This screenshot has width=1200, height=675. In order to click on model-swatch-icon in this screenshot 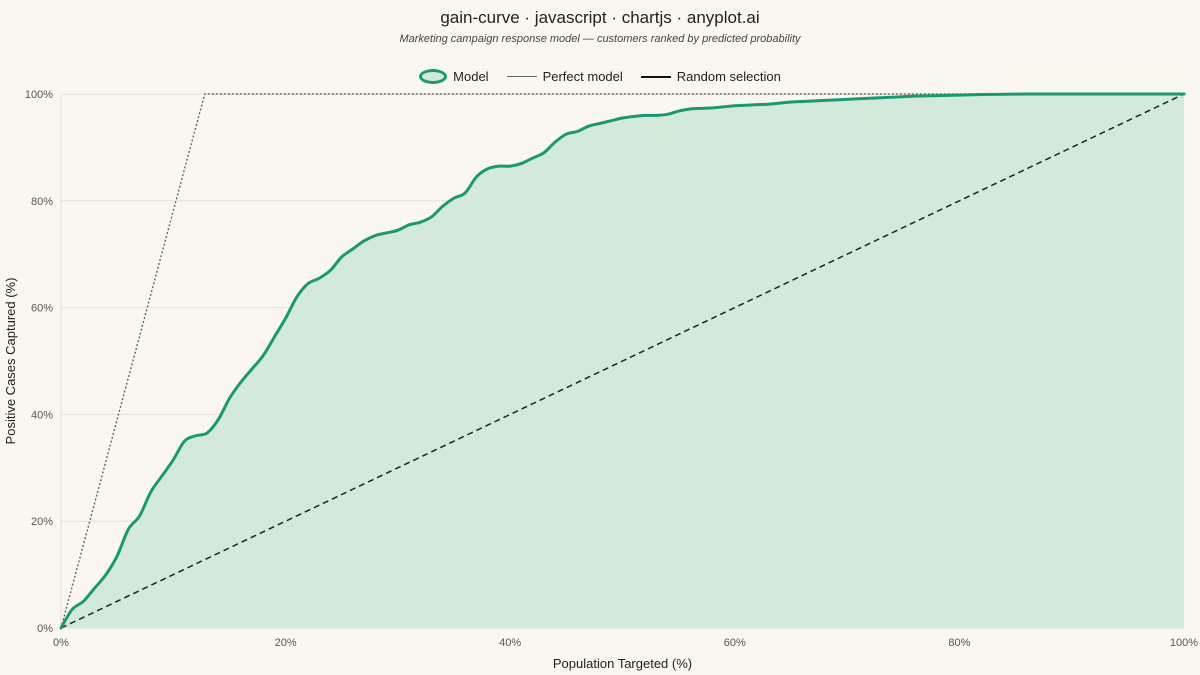, I will do `click(433, 76)`.